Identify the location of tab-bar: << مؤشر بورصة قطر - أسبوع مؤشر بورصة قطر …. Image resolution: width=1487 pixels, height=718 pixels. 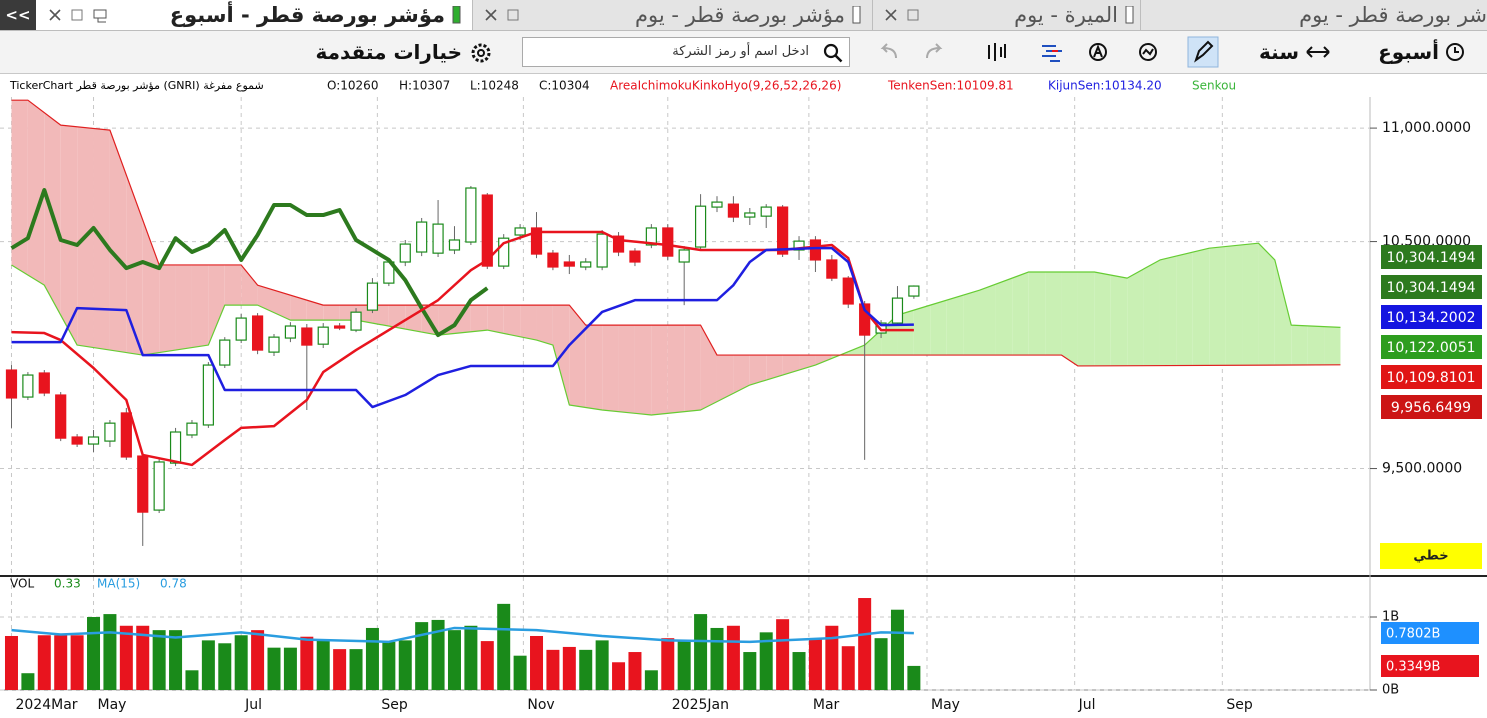
(743, 15).